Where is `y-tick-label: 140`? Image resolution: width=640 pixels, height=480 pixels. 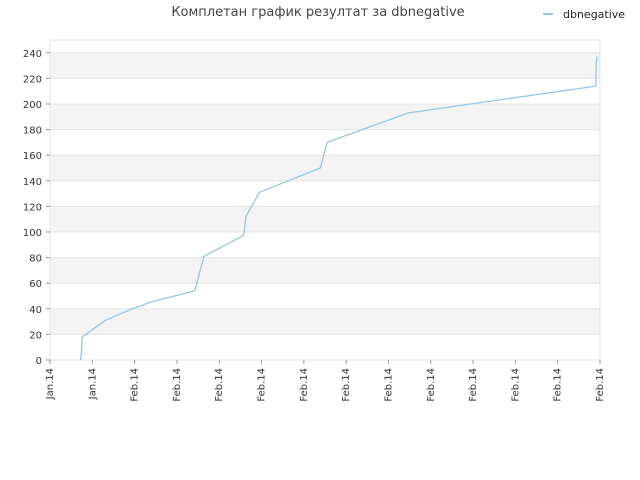 y-tick-label: 140 is located at coordinates (32, 182).